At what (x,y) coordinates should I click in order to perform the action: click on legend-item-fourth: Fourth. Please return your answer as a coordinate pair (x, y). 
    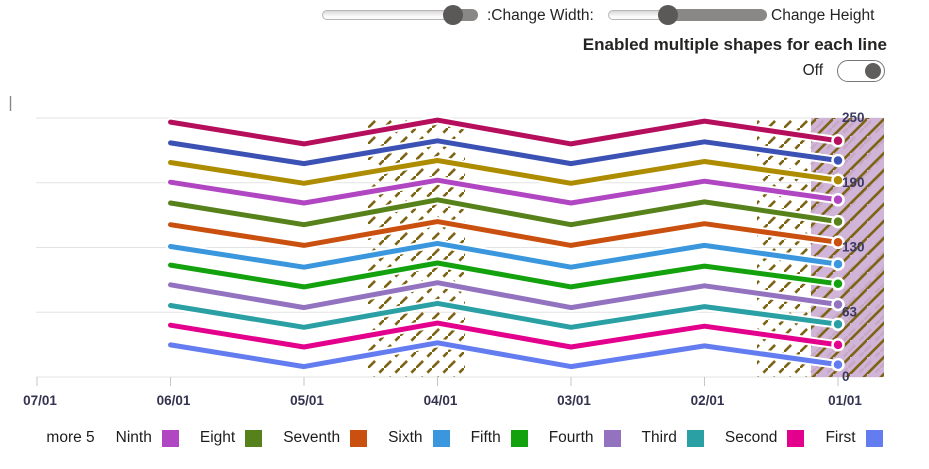
    Looking at the image, I should click on (585, 438).